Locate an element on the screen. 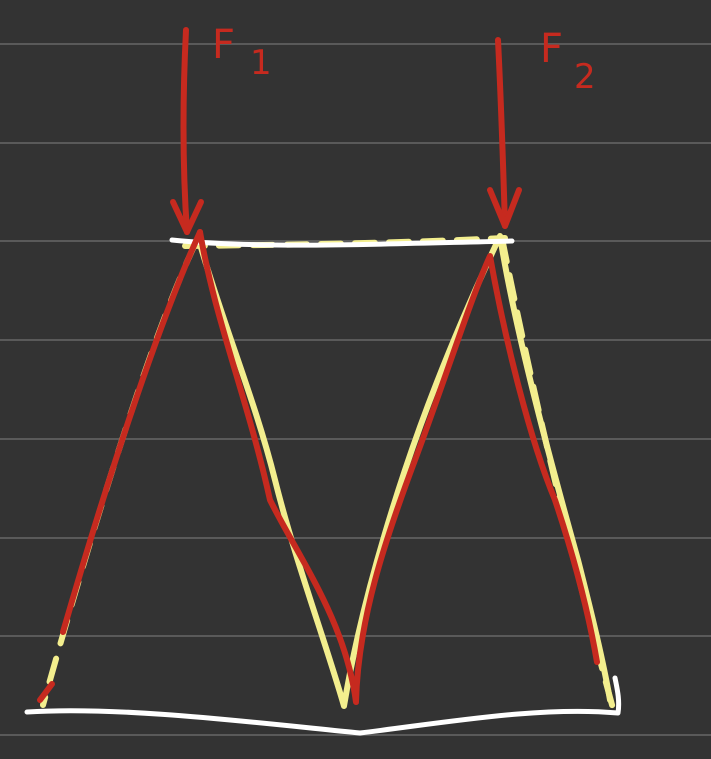  f1-label-letter: F is located at coordinates (223, 45).